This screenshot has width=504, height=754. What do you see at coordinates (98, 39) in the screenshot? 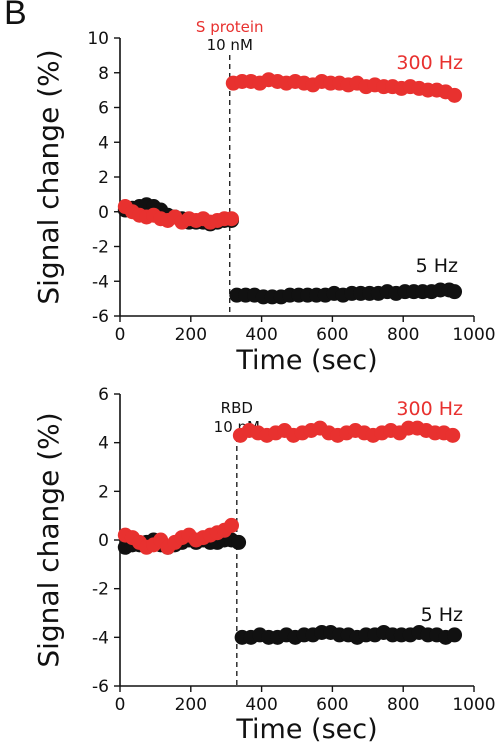
I see `y-tick-label: 10` at bounding box center [98, 39].